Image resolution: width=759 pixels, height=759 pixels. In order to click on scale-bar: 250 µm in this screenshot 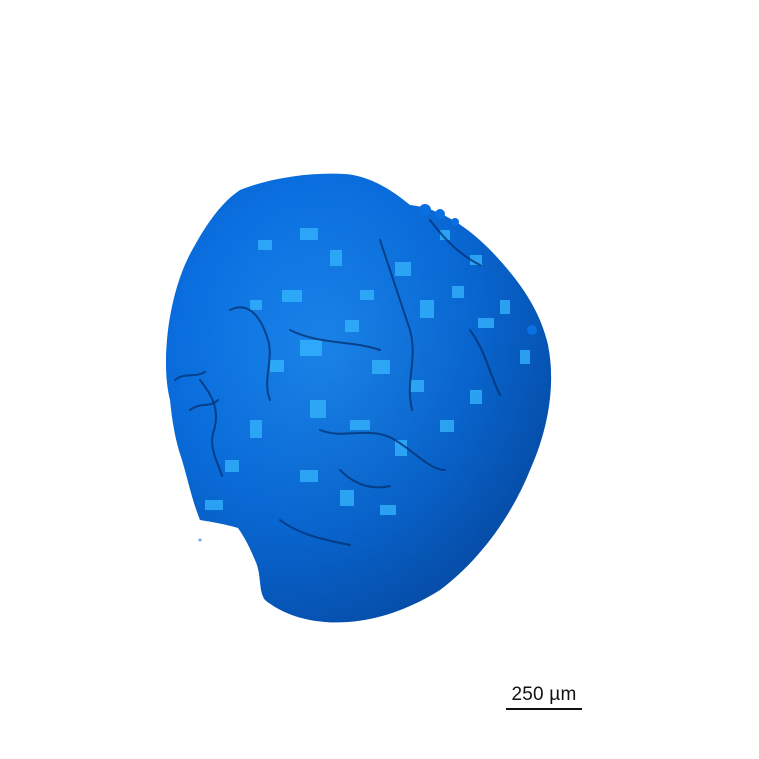, I will do `click(544, 697)`.